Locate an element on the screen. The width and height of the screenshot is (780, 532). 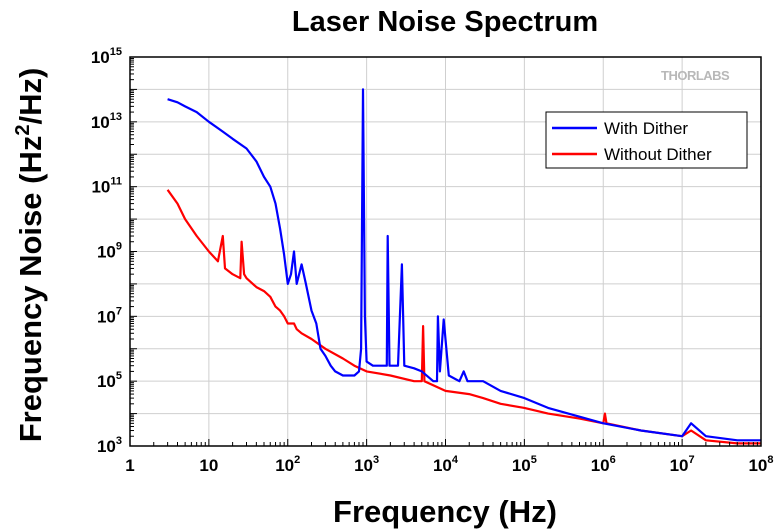
legend-box is located at coordinates (646, 140).